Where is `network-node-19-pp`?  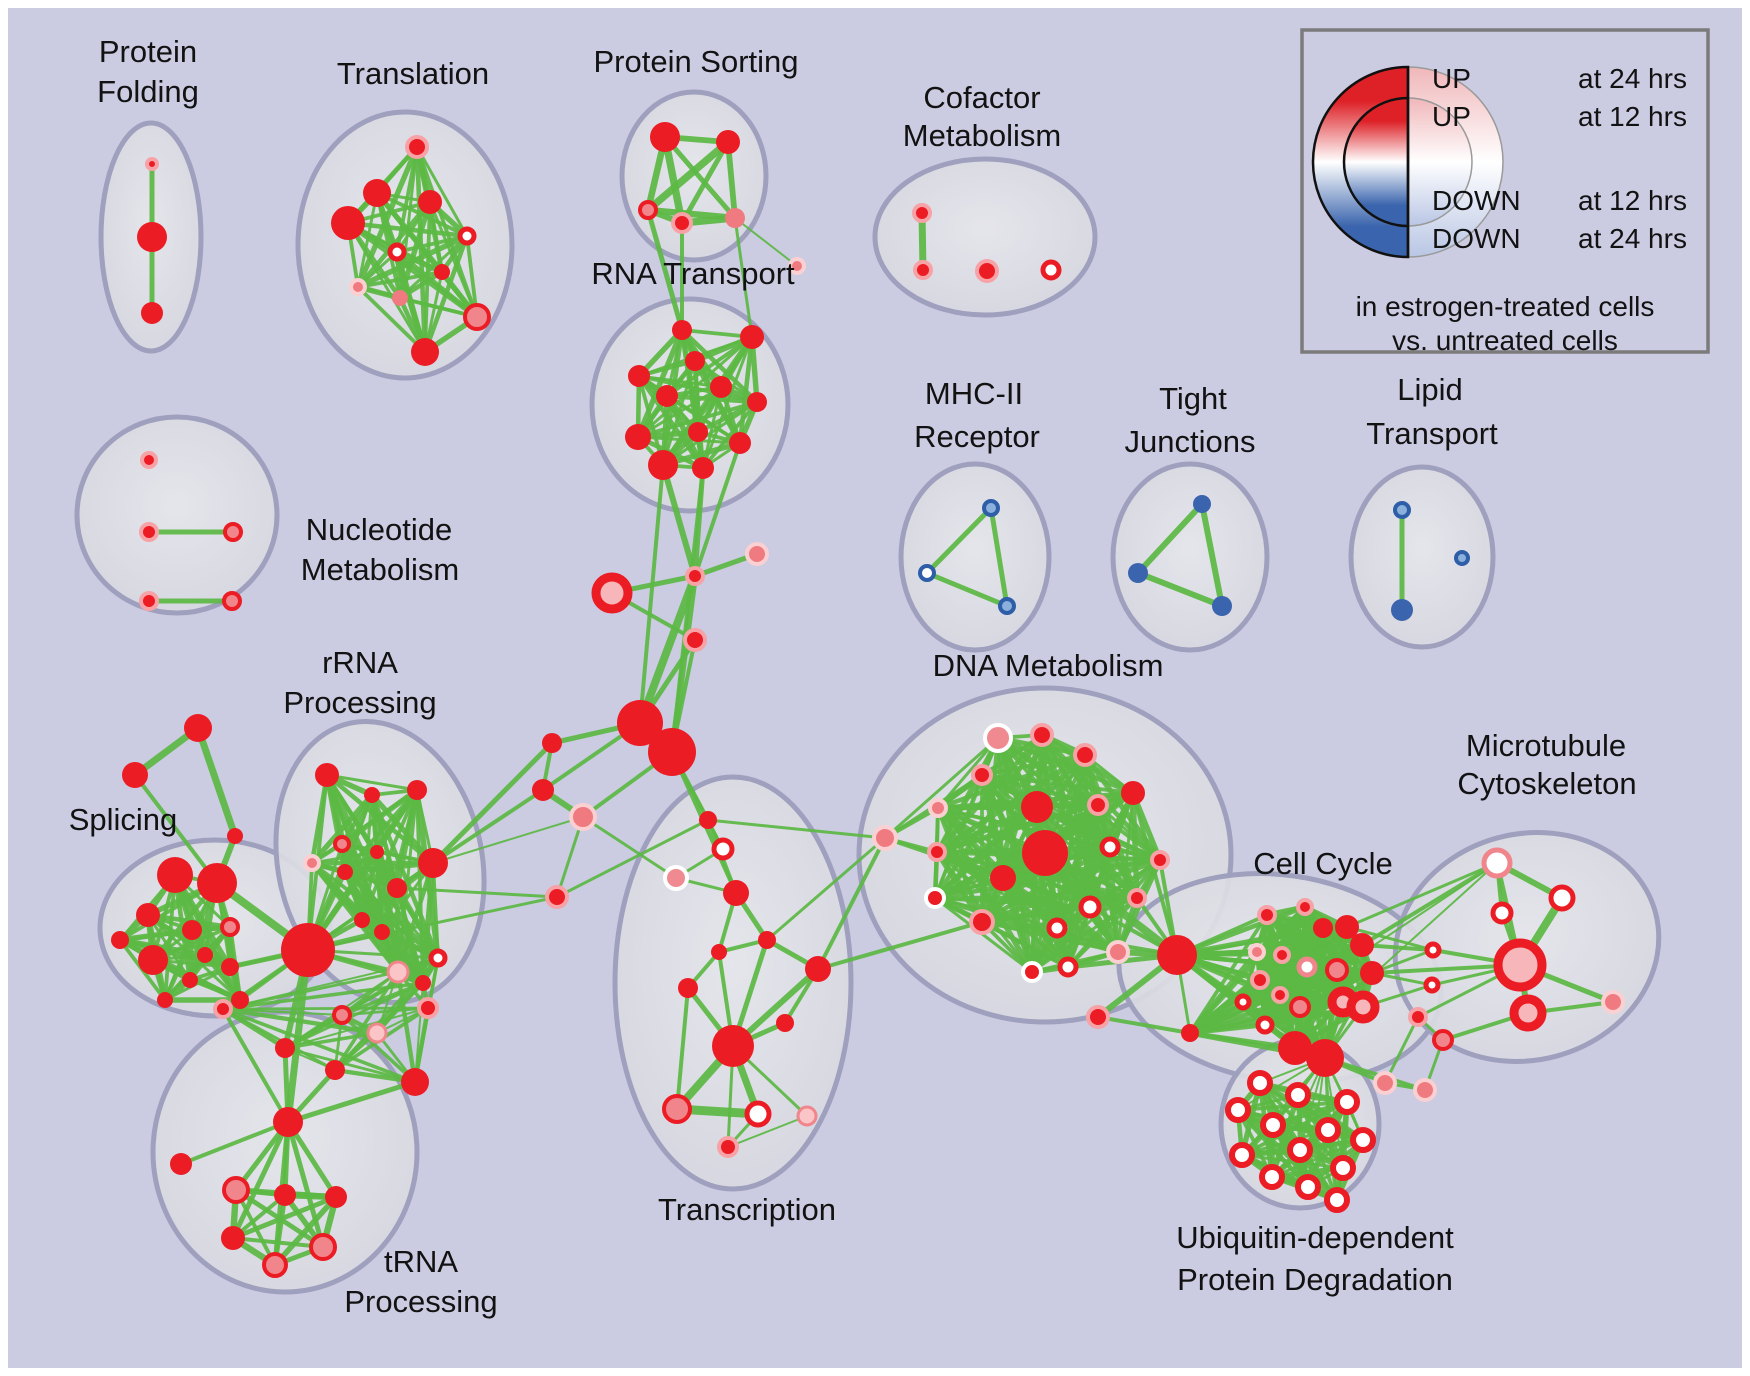 network-node-19-pp is located at coordinates (797, 266).